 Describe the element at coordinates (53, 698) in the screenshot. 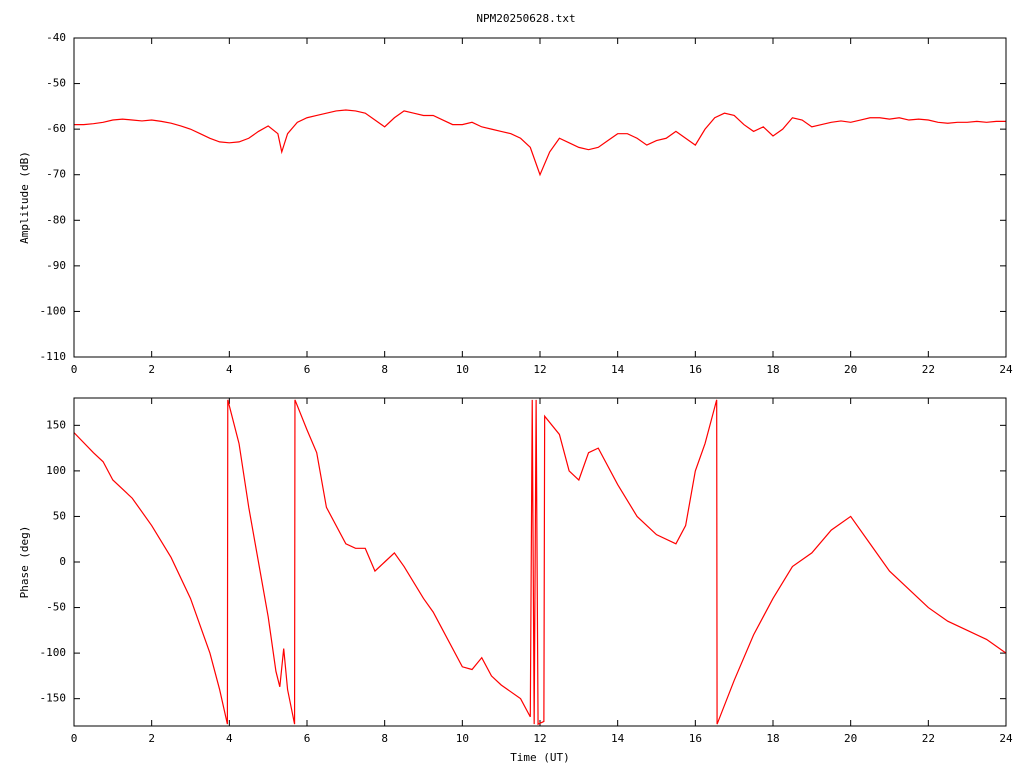

I see `y-tick-label: -150` at that location.